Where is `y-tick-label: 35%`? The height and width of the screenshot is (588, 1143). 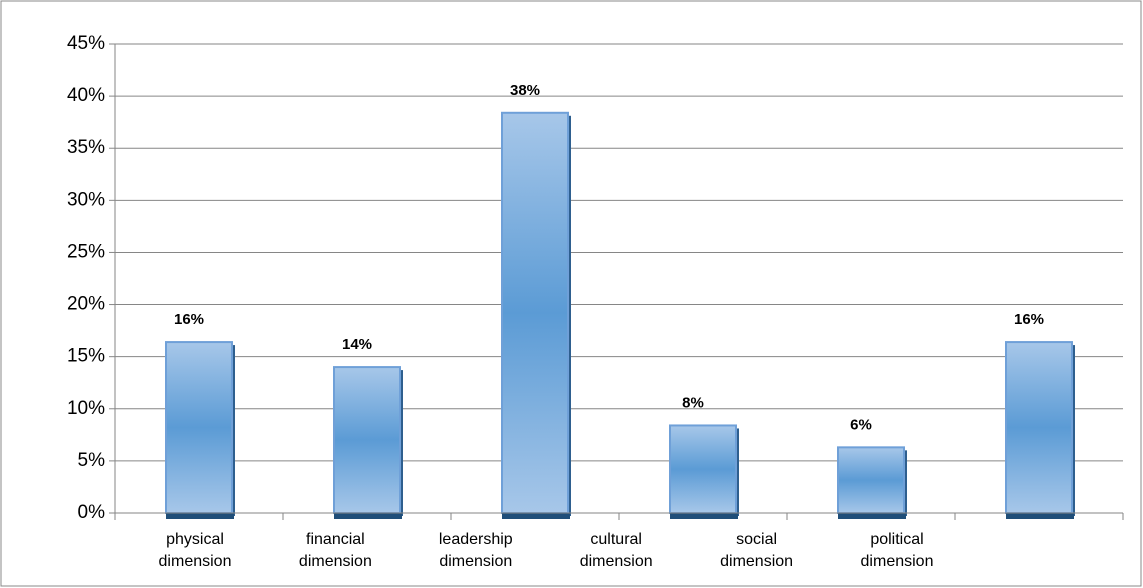
y-tick-label: 35% is located at coordinates (86, 147).